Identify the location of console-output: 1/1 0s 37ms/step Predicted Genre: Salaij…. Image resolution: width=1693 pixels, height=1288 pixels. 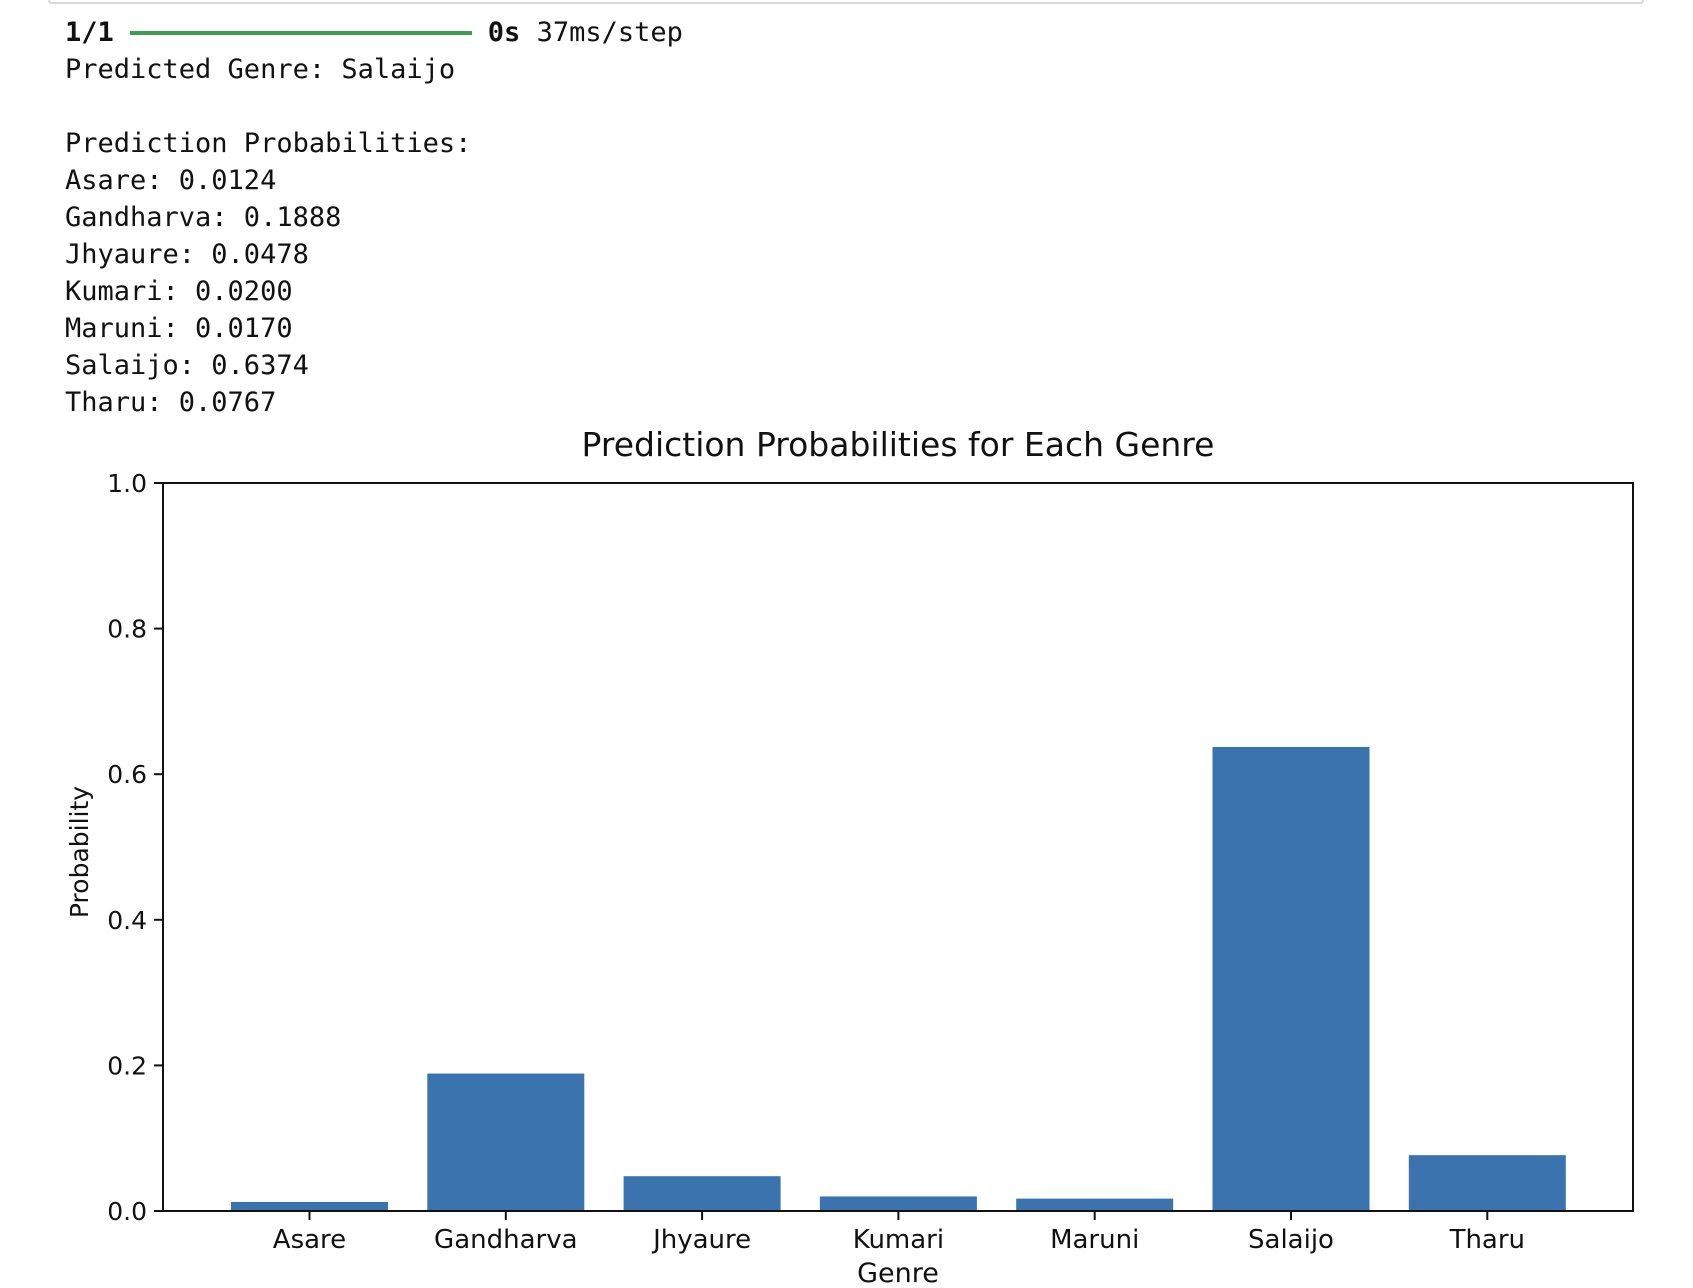
(374, 217).